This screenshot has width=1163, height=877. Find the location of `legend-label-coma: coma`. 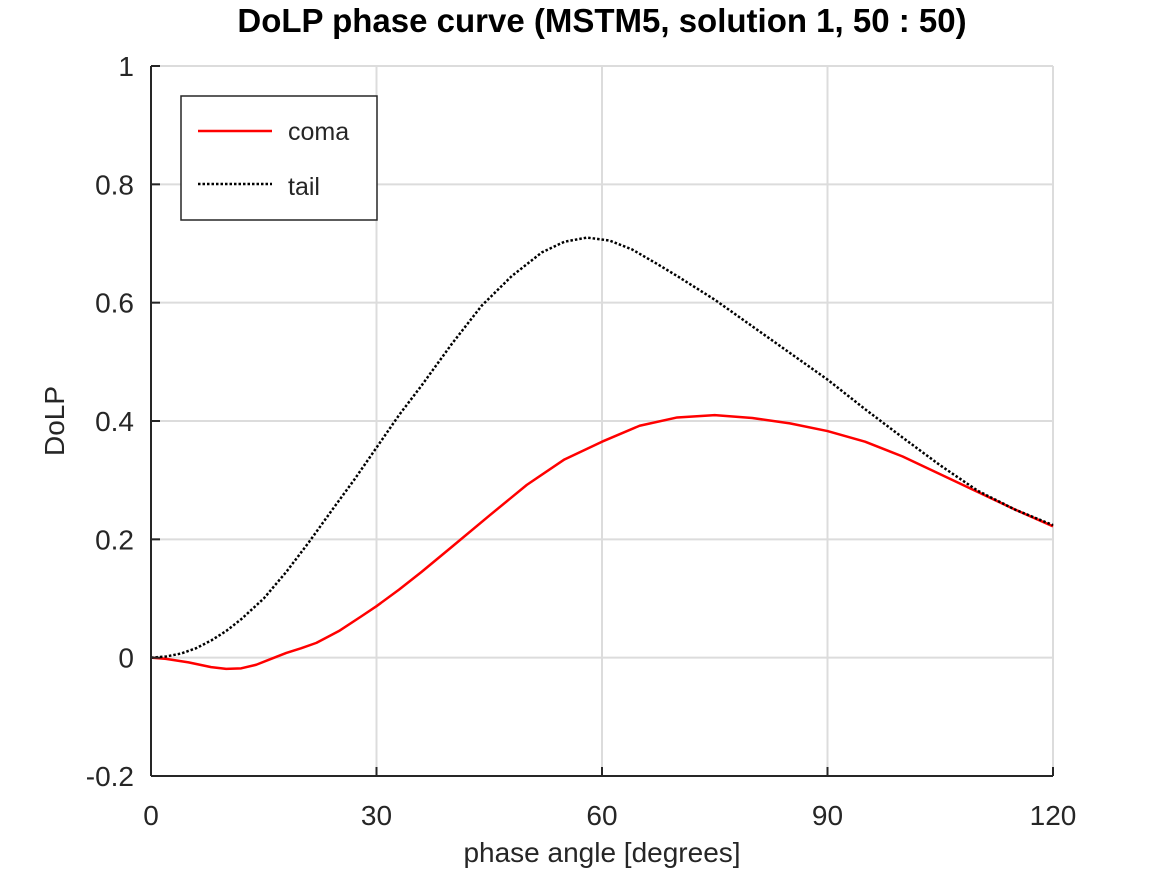

legend-label-coma: coma is located at coordinates (318, 132).